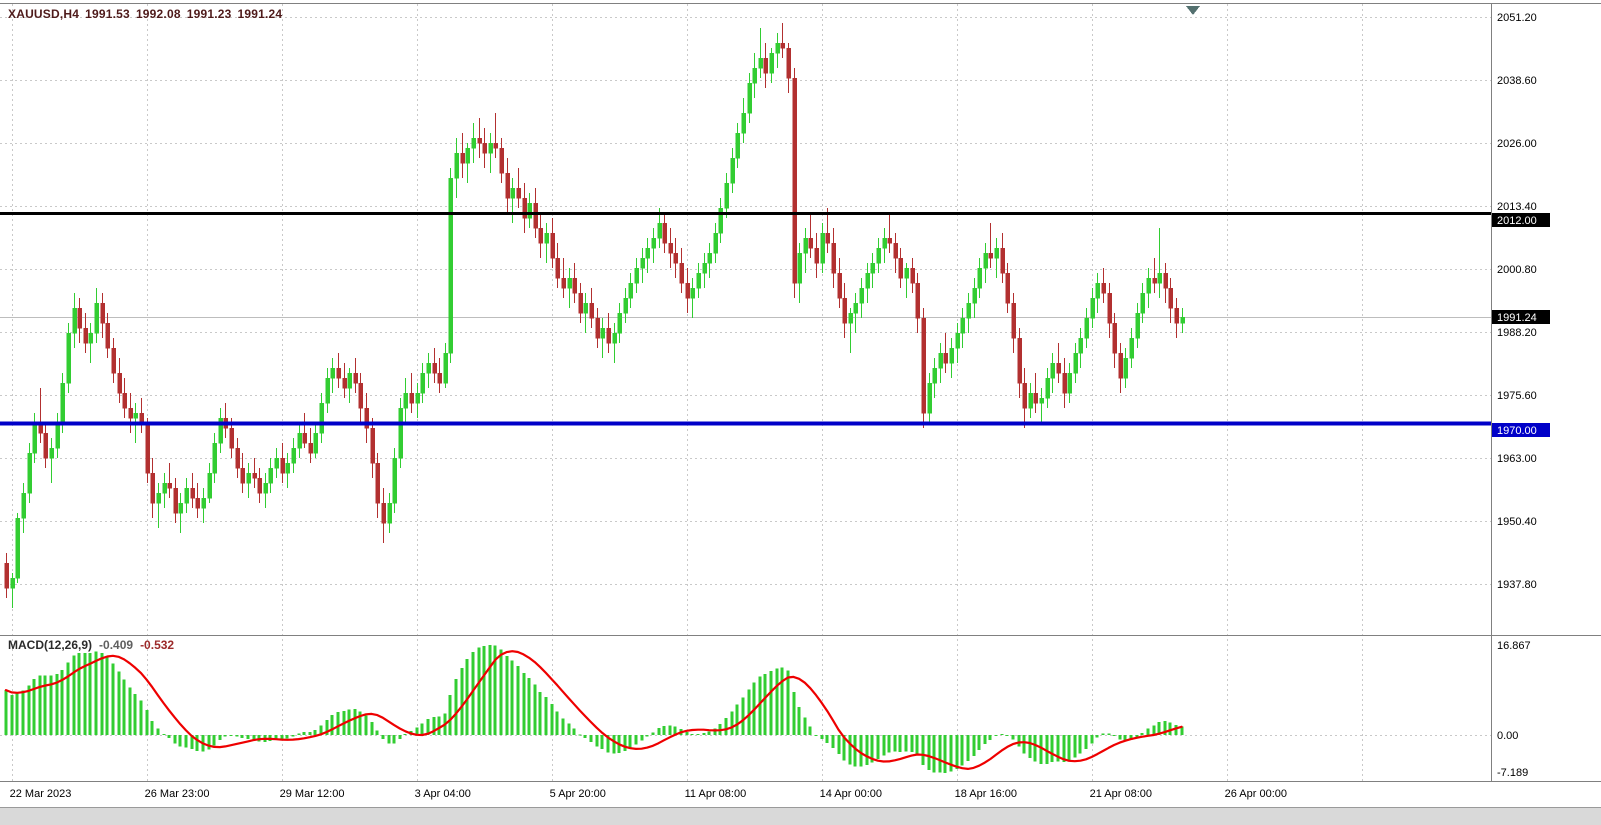 The width and height of the screenshot is (1601, 825). What do you see at coordinates (158, 14) in the screenshot?
I see `ohlc-high: 1992.08` at bounding box center [158, 14].